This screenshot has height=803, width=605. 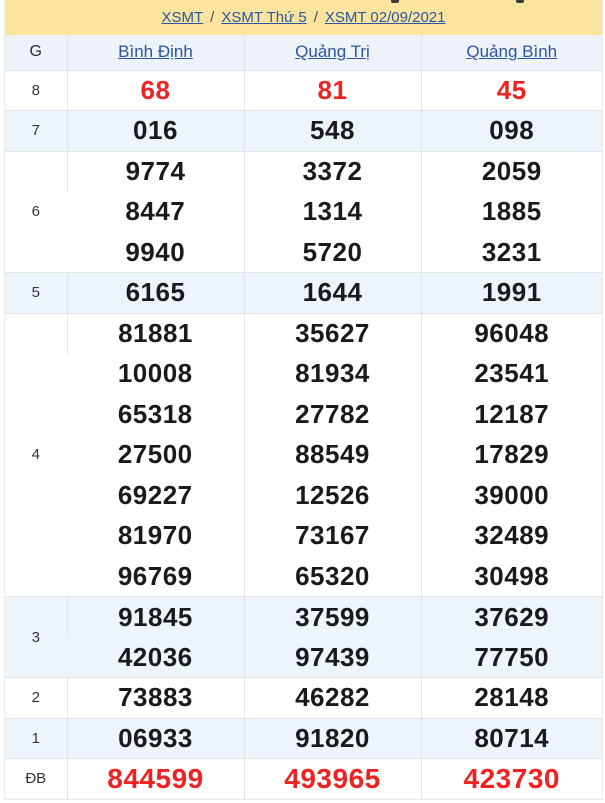 I want to click on table-header-row: G Bình Định Quảng Trị Quảng Bình, so click(x=303, y=53).